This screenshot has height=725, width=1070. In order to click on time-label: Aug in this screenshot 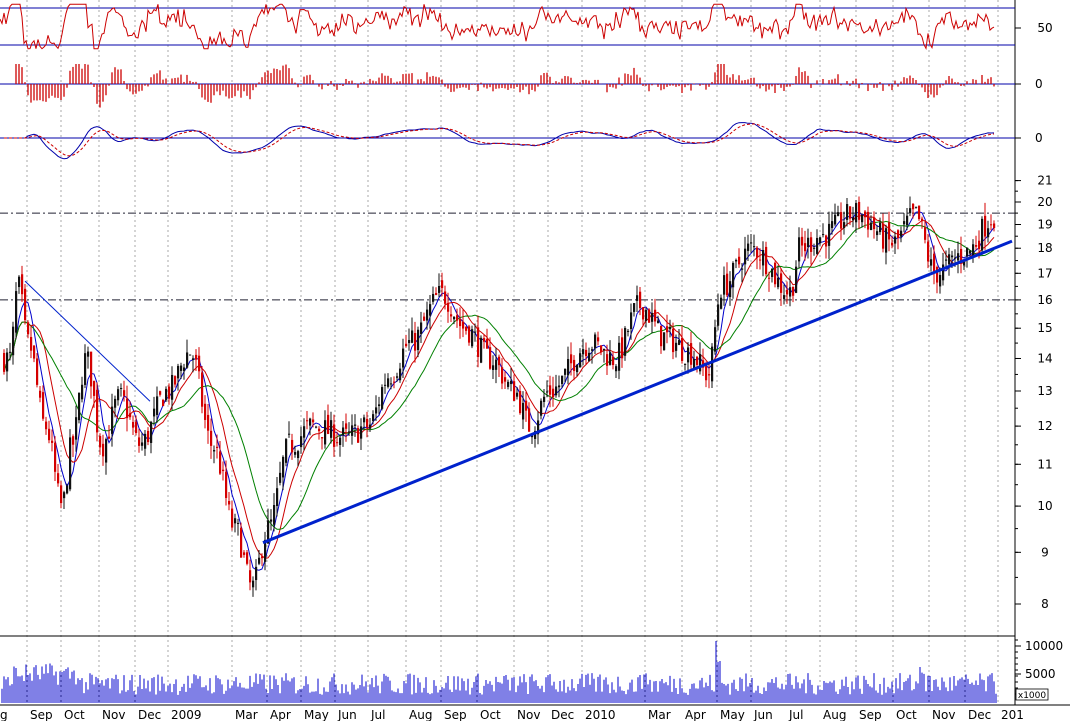, I will do `click(834, 714)`.